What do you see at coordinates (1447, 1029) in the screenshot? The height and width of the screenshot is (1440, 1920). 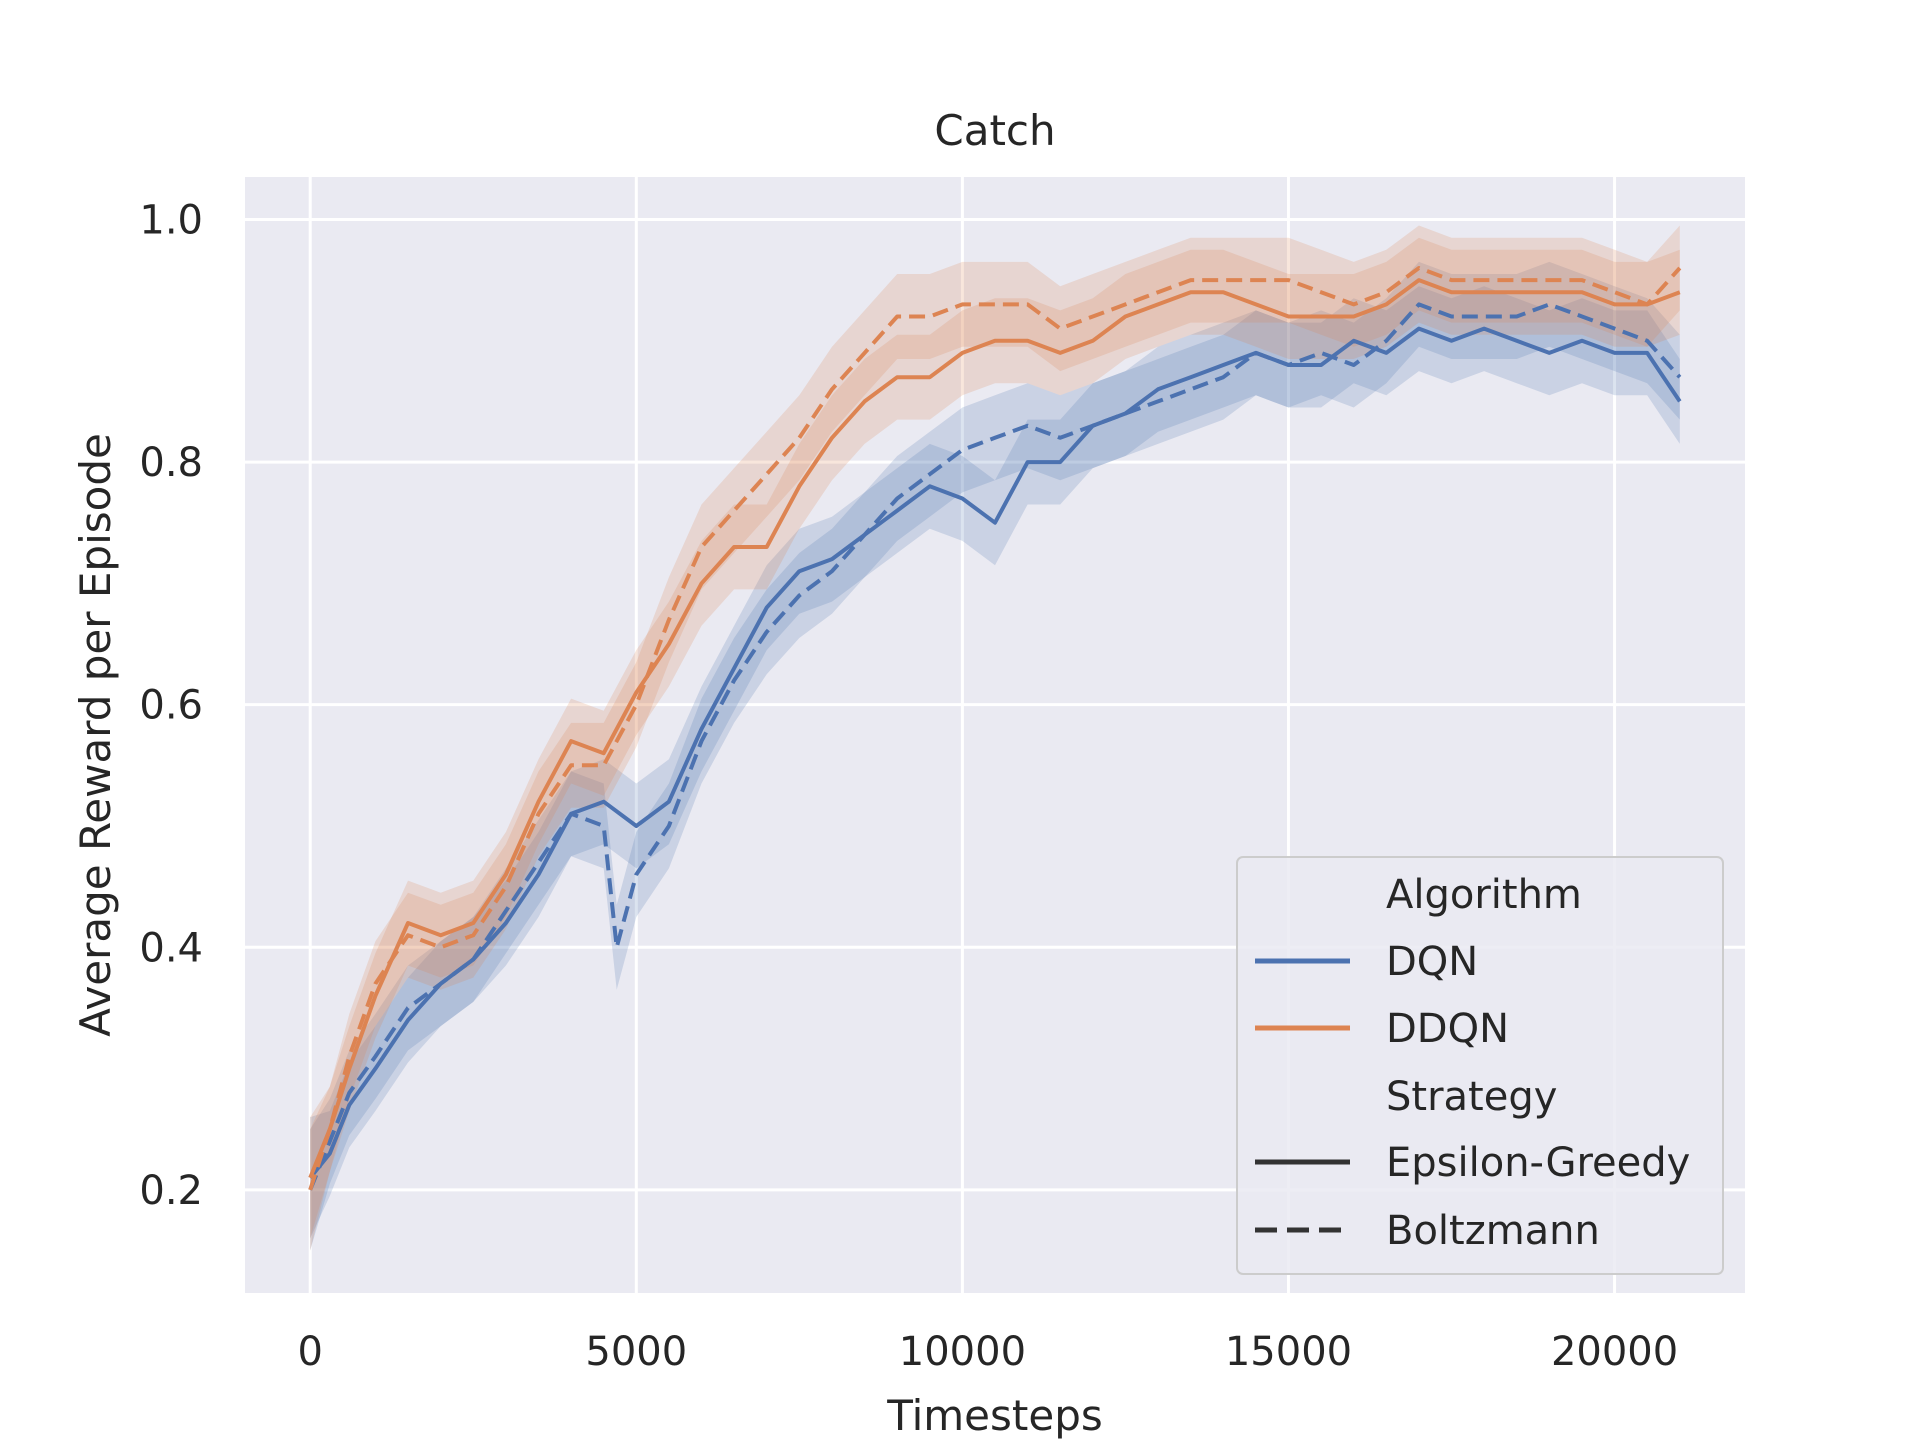 I see `legend-label-ddqn: DDQN` at bounding box center [1447, 1029].